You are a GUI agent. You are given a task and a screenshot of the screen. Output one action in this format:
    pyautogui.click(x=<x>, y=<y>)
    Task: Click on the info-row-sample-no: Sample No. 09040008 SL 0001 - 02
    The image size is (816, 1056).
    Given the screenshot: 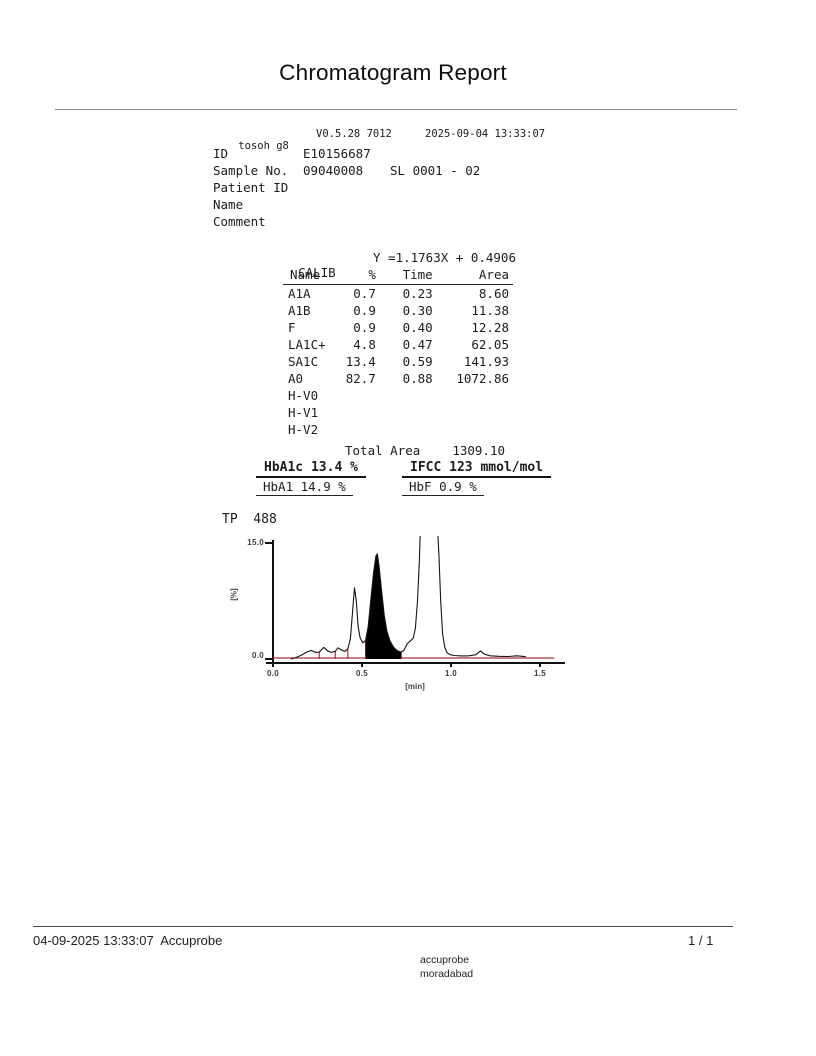 What is the action you would take?
    pyautogui.click(x=346, y=171)
    